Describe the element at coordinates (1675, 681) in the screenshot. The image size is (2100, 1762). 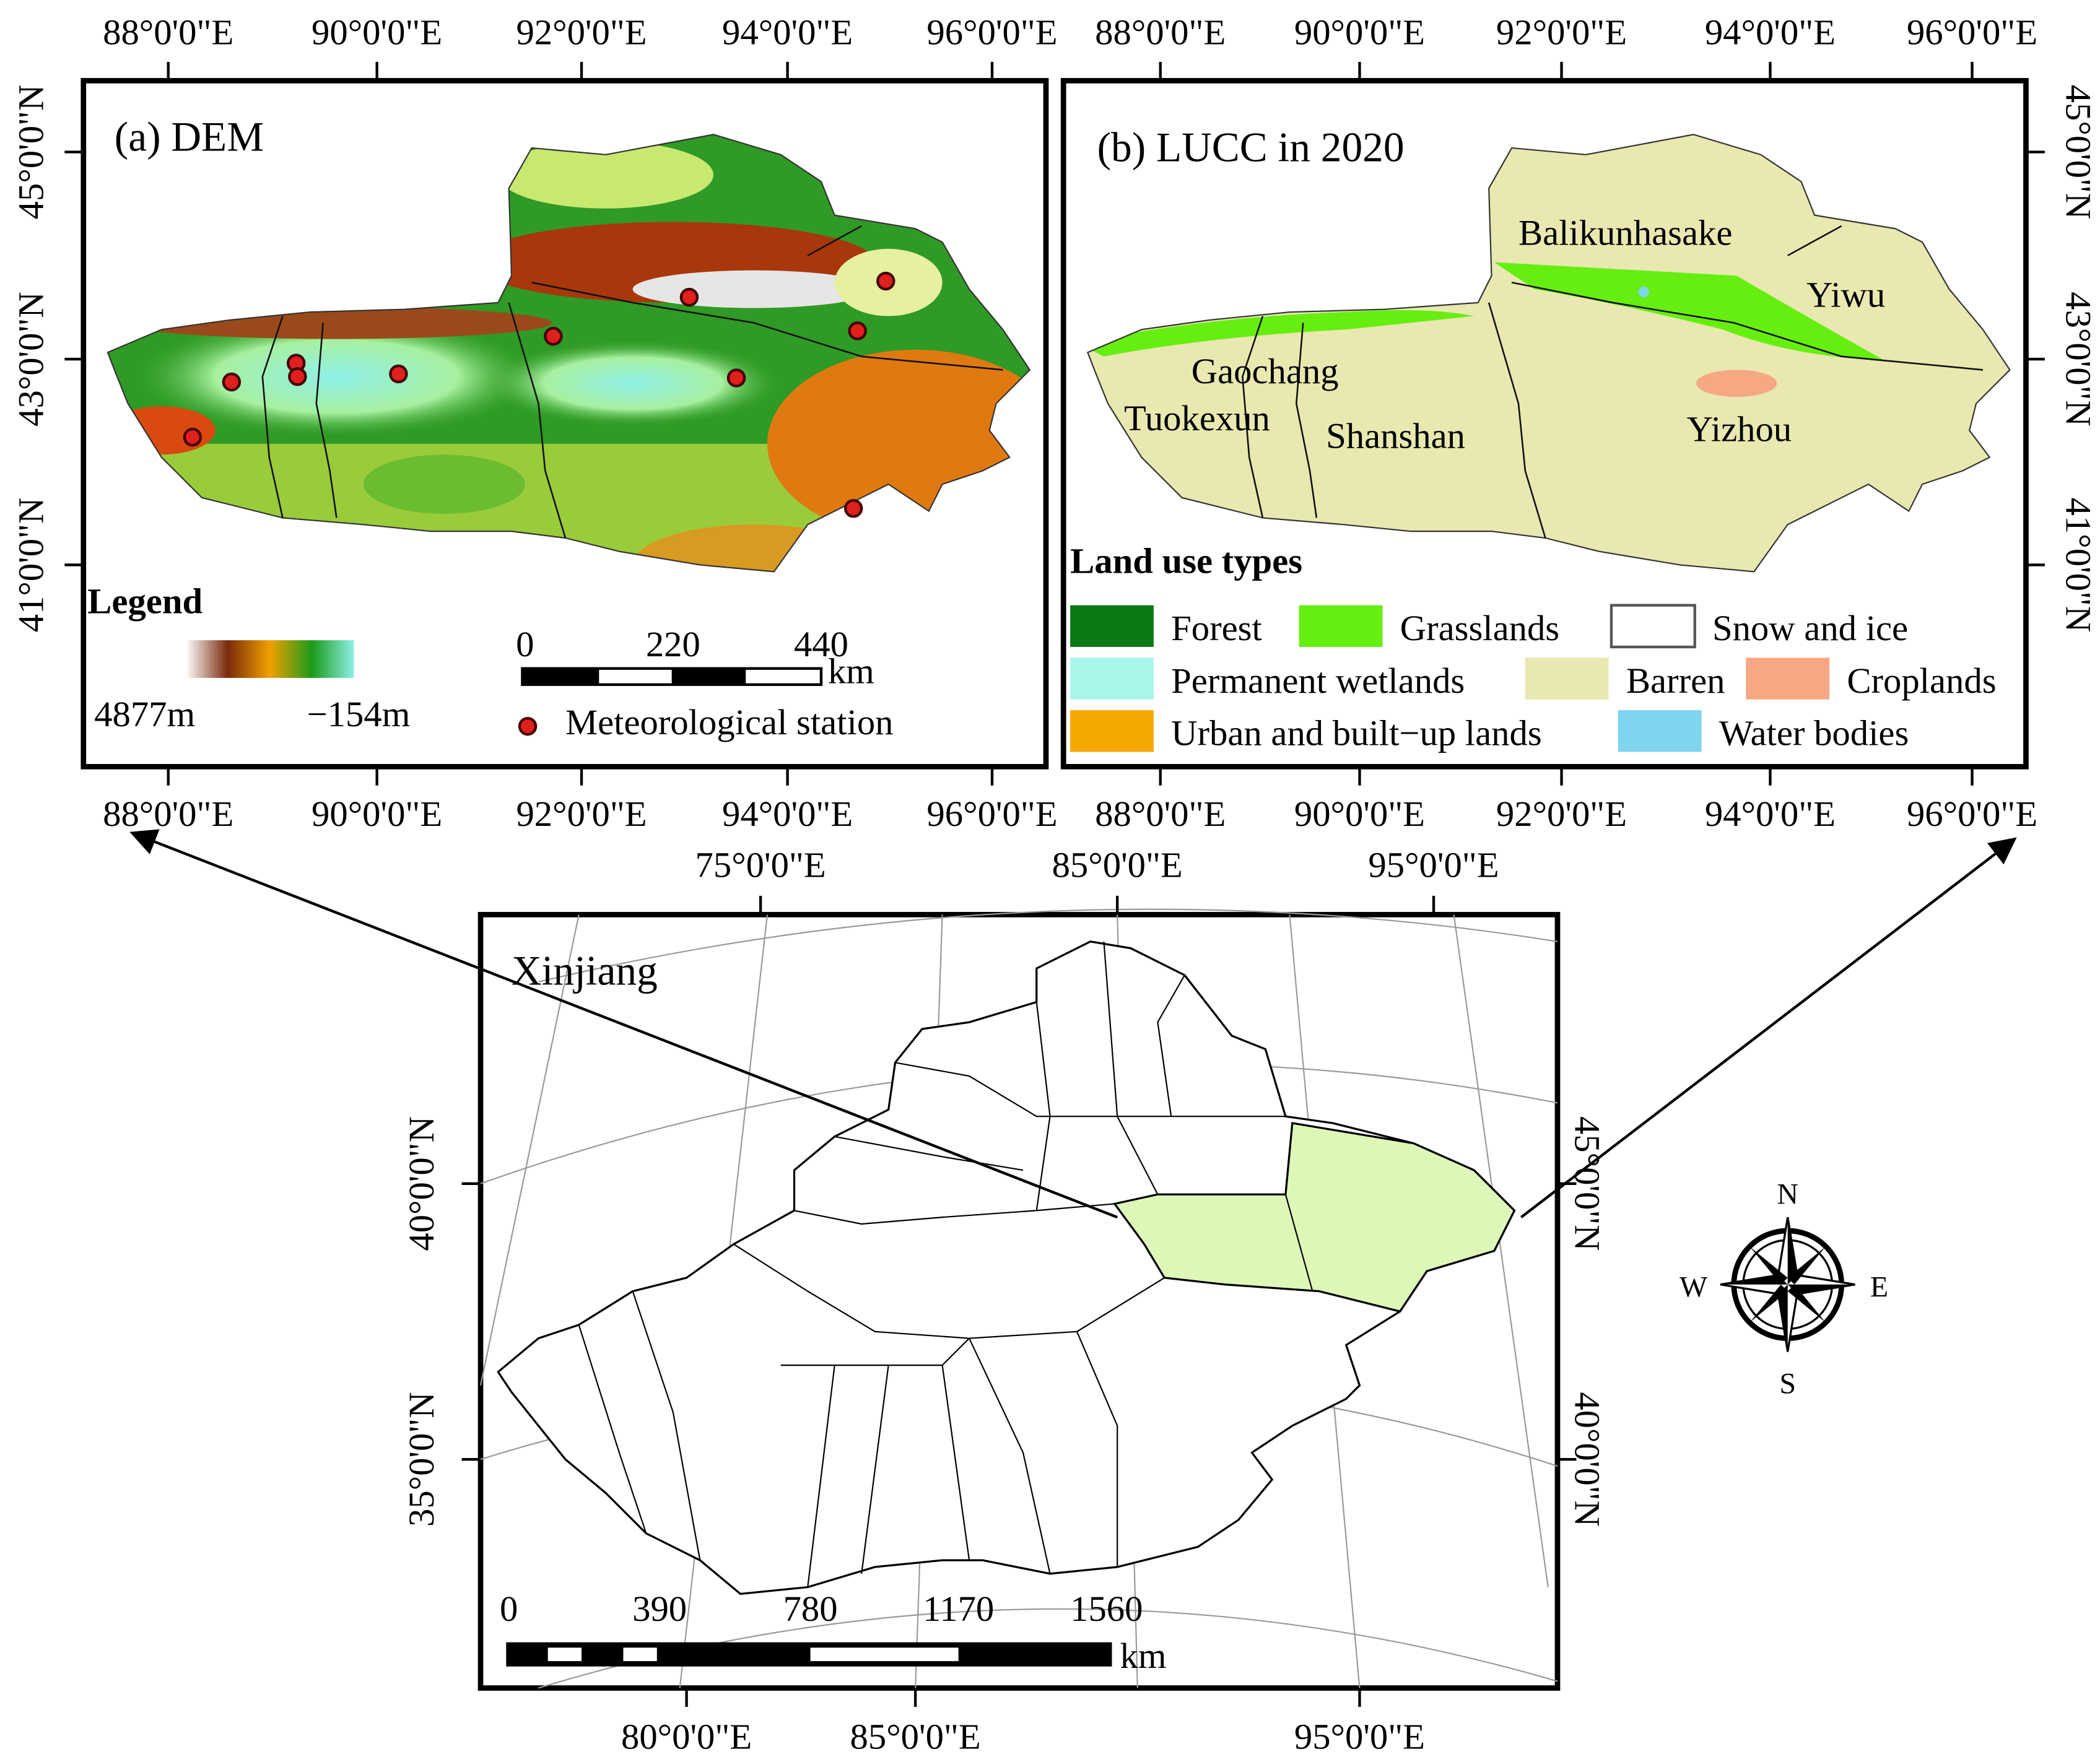
I see `legend-label: Barren` at that location.